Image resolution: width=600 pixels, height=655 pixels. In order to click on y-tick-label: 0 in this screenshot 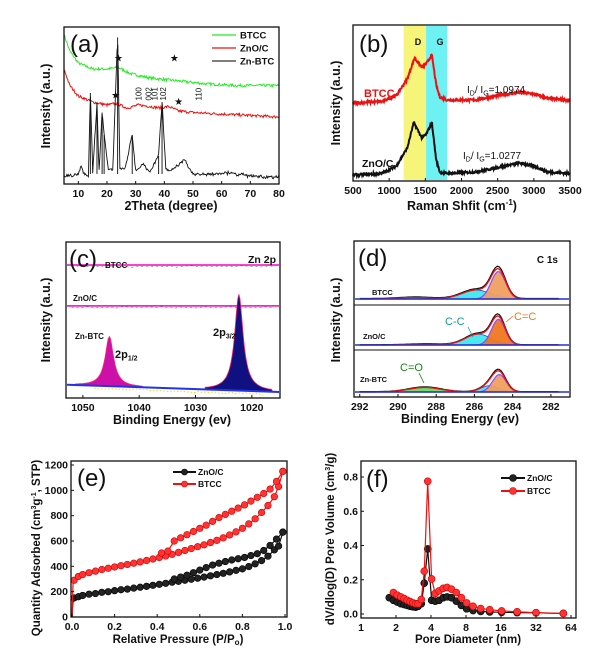, I will do `click(65, 618)`.